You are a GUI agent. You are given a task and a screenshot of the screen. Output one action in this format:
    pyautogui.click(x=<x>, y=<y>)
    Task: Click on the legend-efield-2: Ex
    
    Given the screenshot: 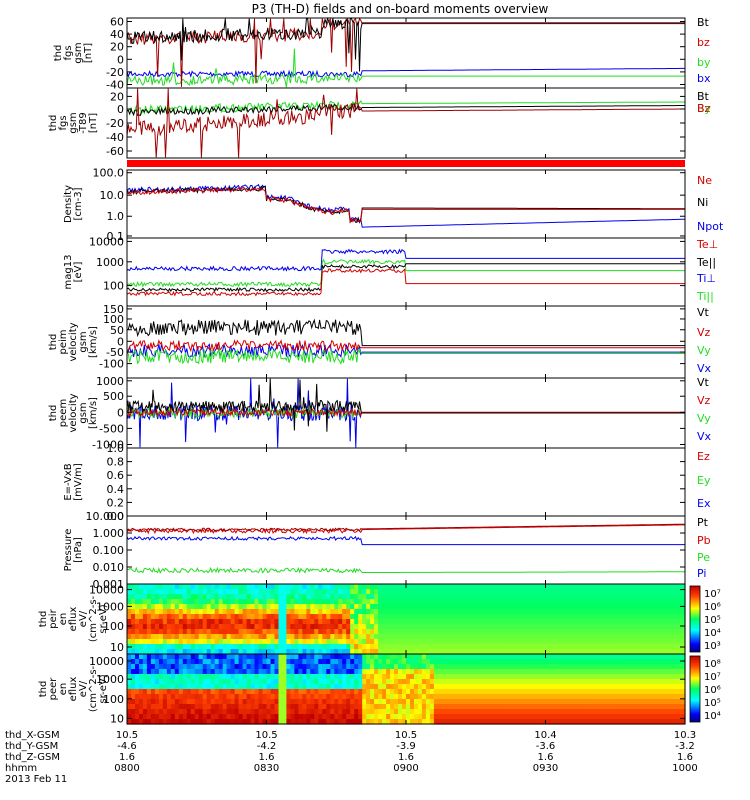 What is the action you would take?
    pyautogui.click(x=704, y=503)
    